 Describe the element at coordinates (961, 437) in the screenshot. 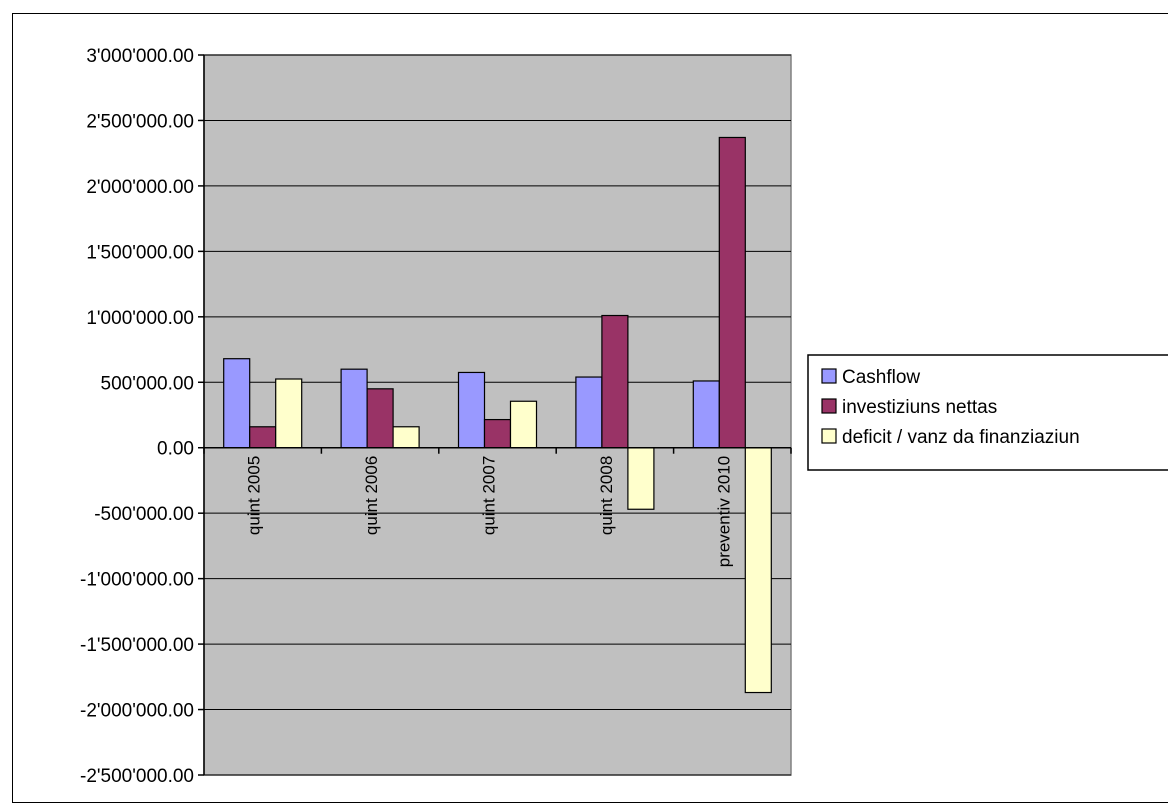

I see `legend-label: deficit / vanz da finanziaziun` at that location.